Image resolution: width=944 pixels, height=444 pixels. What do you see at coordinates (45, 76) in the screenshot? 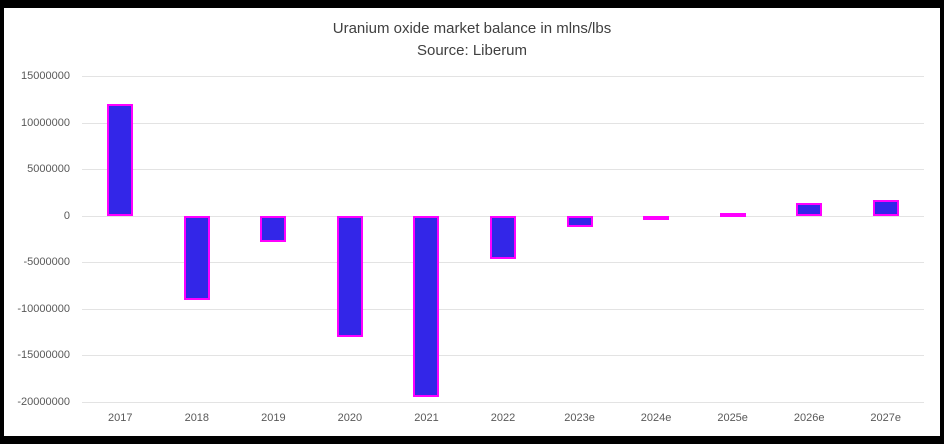
I see `y-tick-label: 15000000` at bounding box center [45, 76].